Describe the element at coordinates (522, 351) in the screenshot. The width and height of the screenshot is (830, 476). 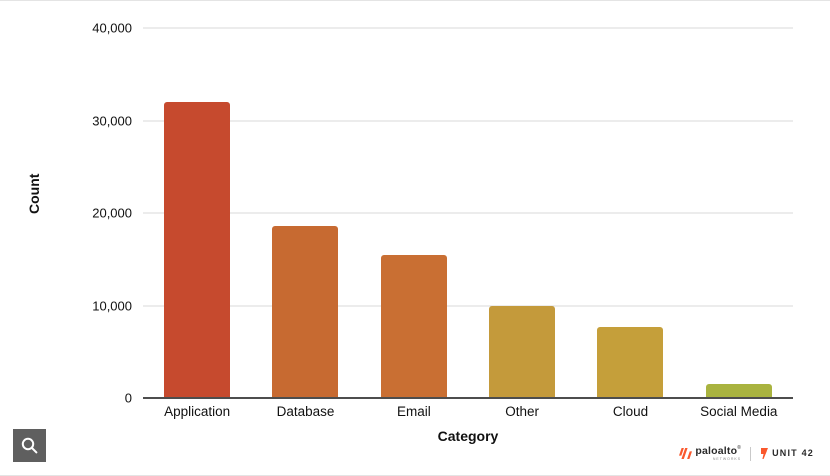
I see `bar-other` at that location.